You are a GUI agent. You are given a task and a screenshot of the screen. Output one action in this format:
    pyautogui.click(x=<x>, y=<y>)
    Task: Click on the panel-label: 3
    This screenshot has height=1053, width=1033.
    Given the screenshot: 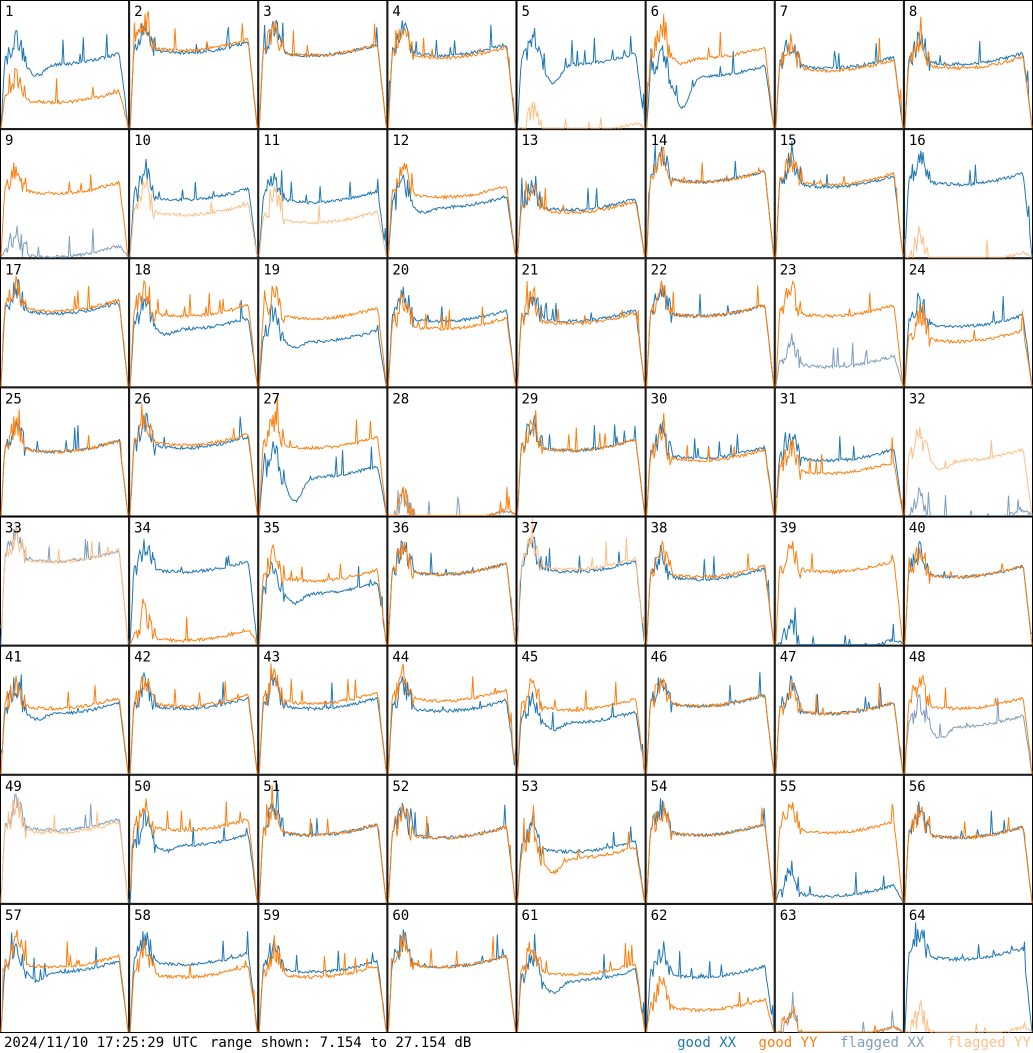 What is the action you would take?
    pyautogui.click(x=267, y=12)
    